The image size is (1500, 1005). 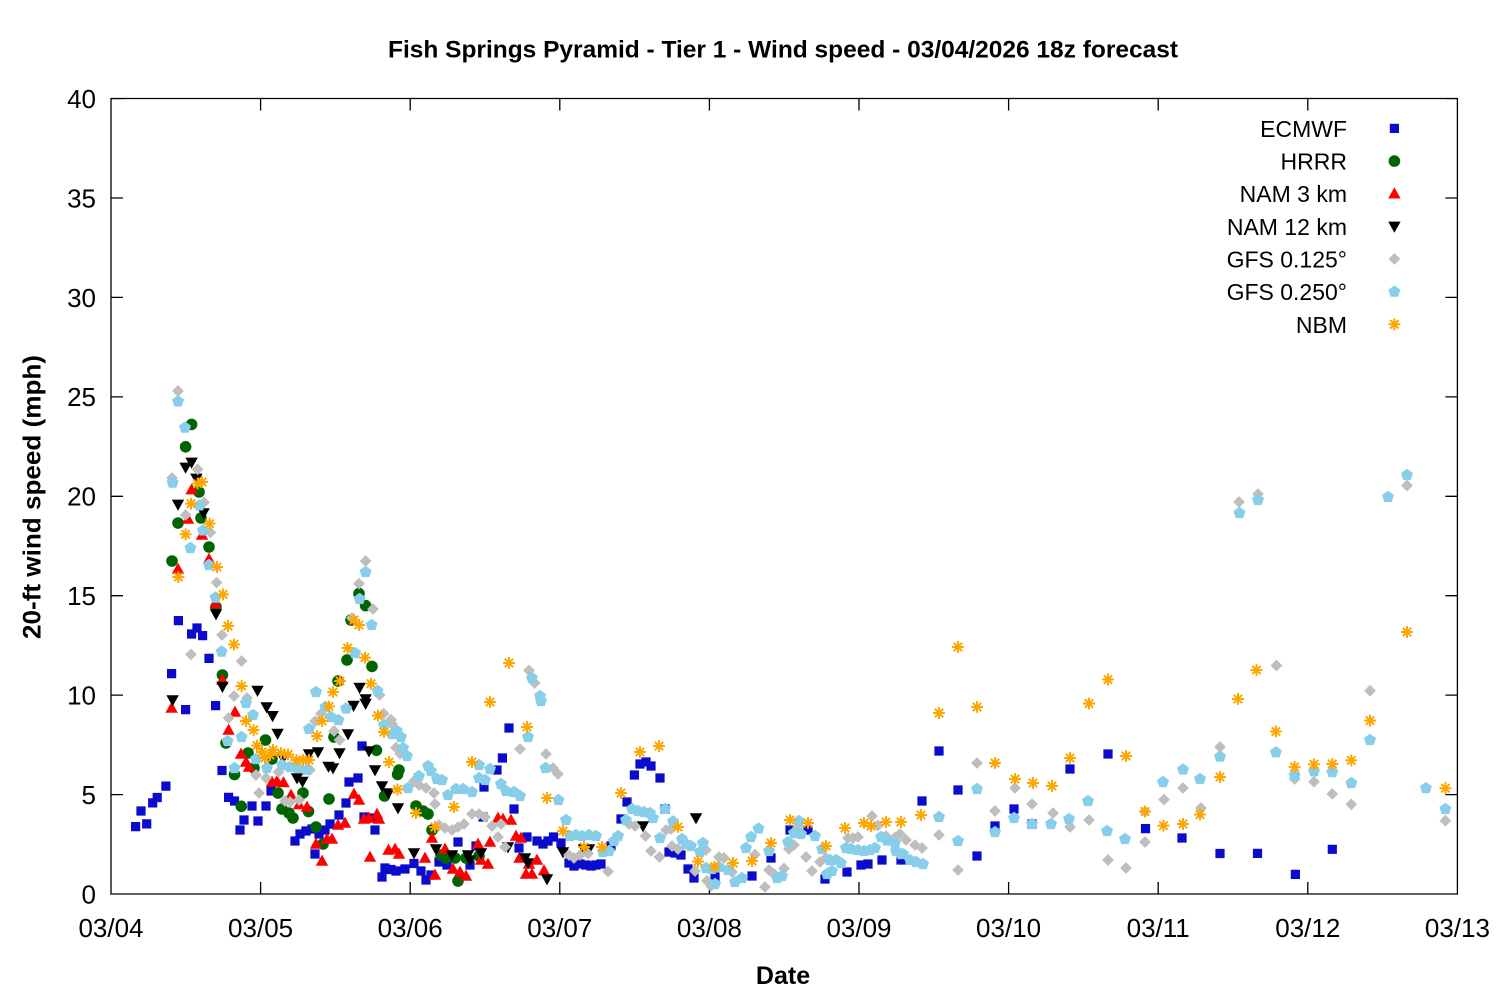 What do you see at coordinates (709, 928) in the screenshot?
I see `svg-text: 03/08` at bounding box center [709, 928].